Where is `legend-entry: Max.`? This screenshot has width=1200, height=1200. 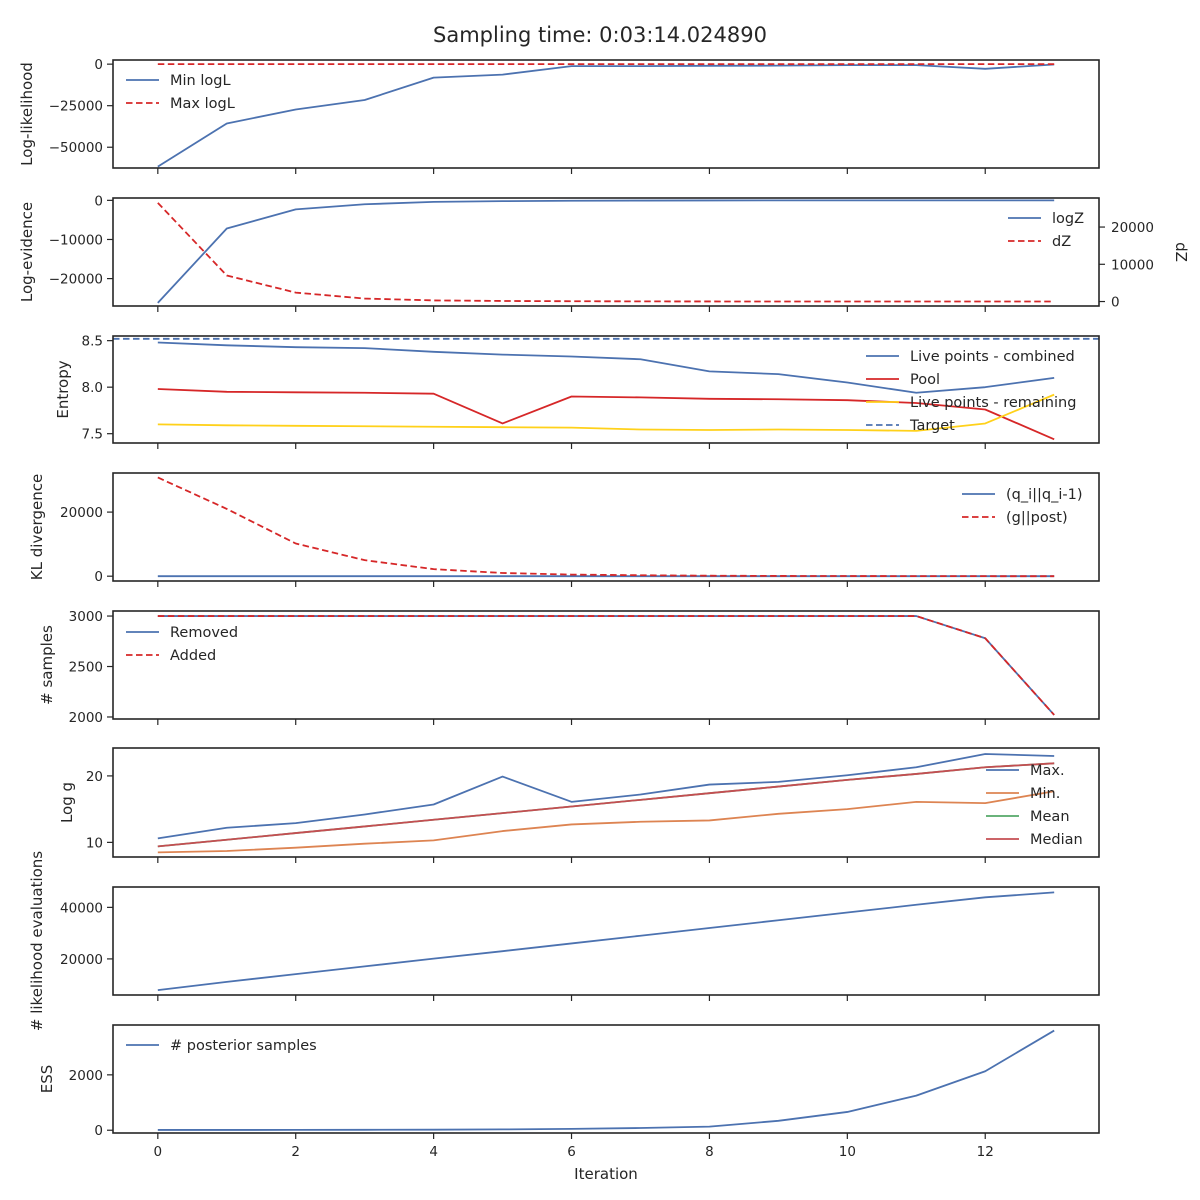 legend-entry: Max. is located at coordinates (1047, 771).